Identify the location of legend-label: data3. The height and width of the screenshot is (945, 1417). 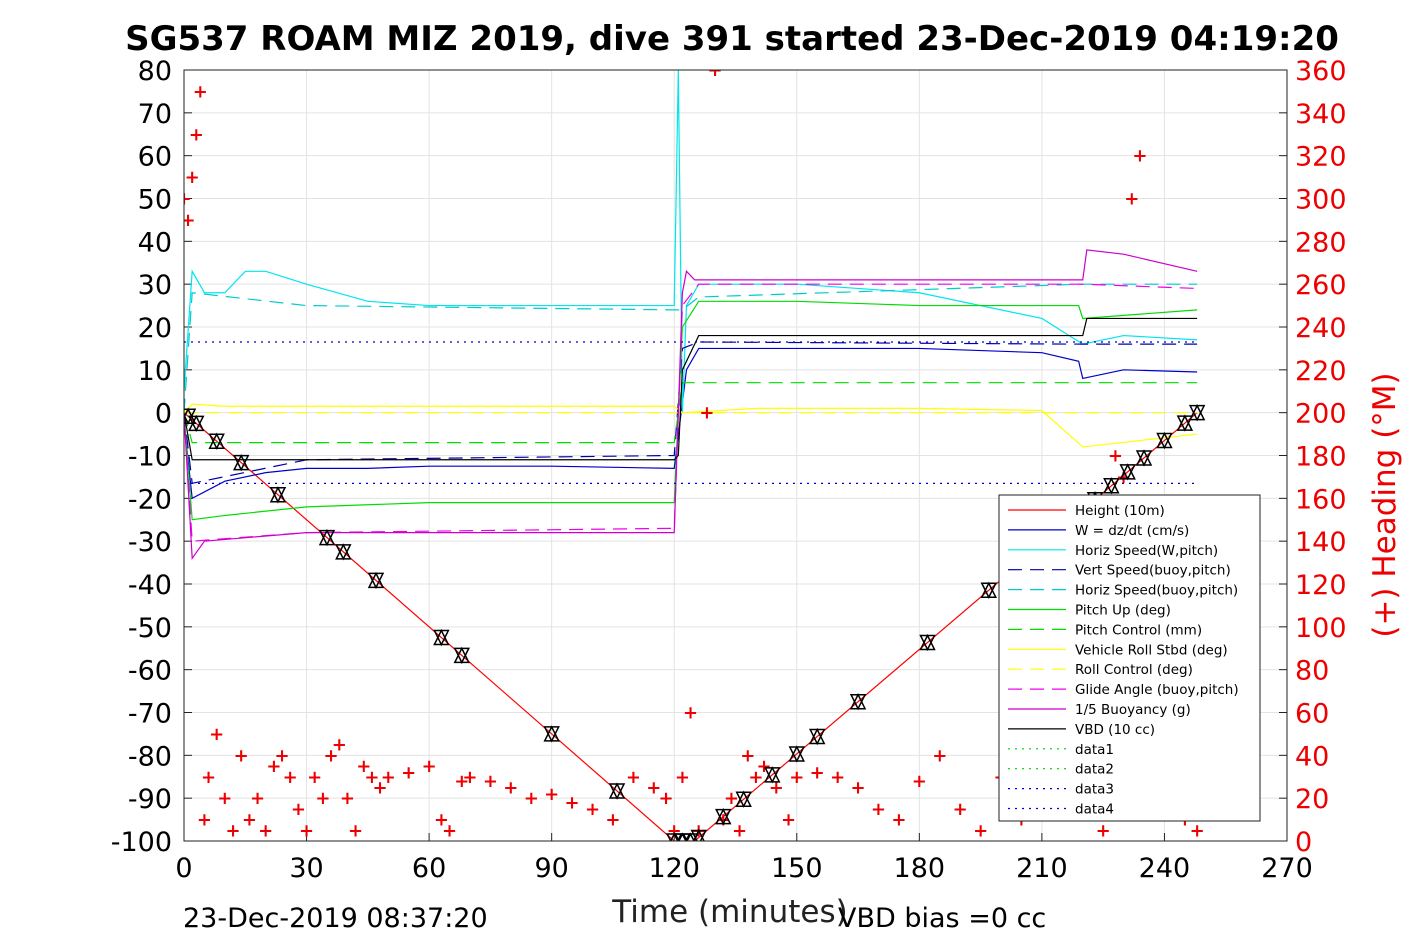
(1094, 790).